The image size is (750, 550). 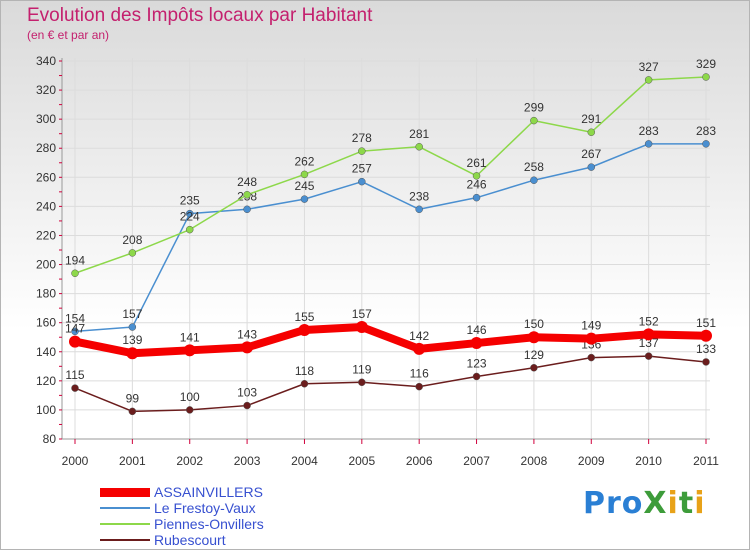 I want to click on data-label-piennes-onvillers: 329, so click(x=706, y=64).